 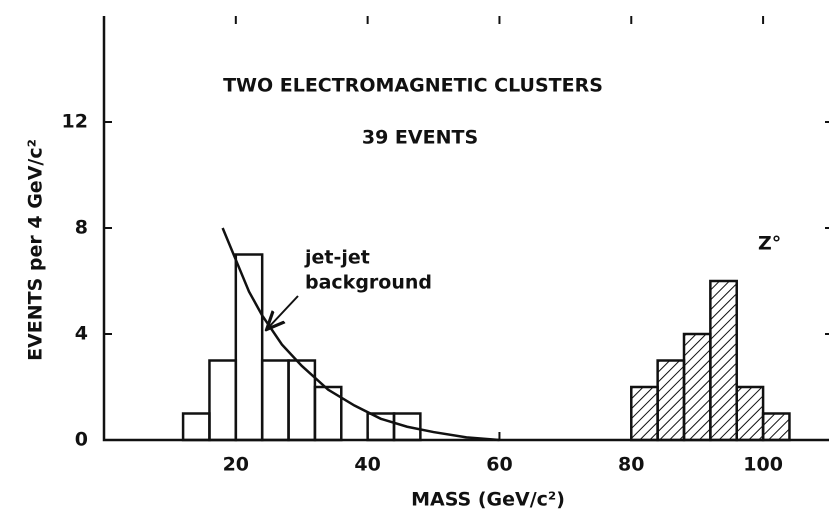 What do you see at coordinates (769, 244) in the screenshot?
I see `annotation: Z°` at bounding box center [769, 244].